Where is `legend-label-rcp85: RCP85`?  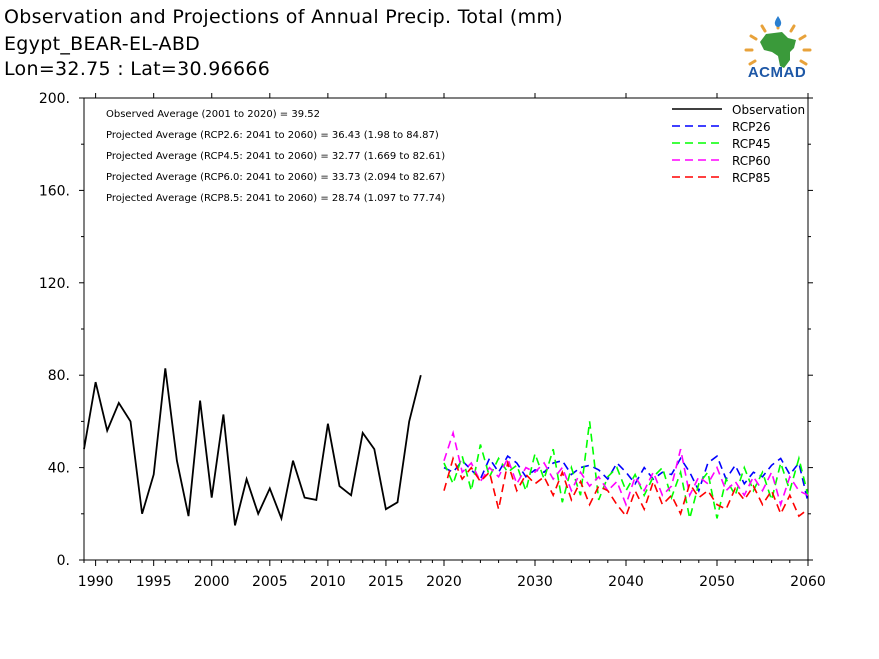 legend-label-rcp85: RCP85 is located at coordinates (751, 178).